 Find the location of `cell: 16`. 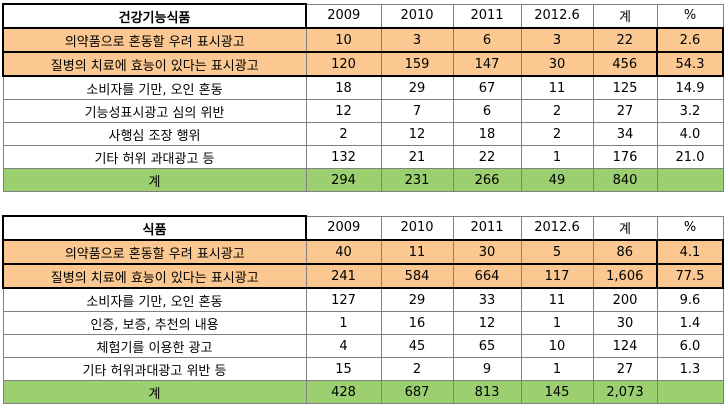

cell: 16 is located at coordinates (417, 323).